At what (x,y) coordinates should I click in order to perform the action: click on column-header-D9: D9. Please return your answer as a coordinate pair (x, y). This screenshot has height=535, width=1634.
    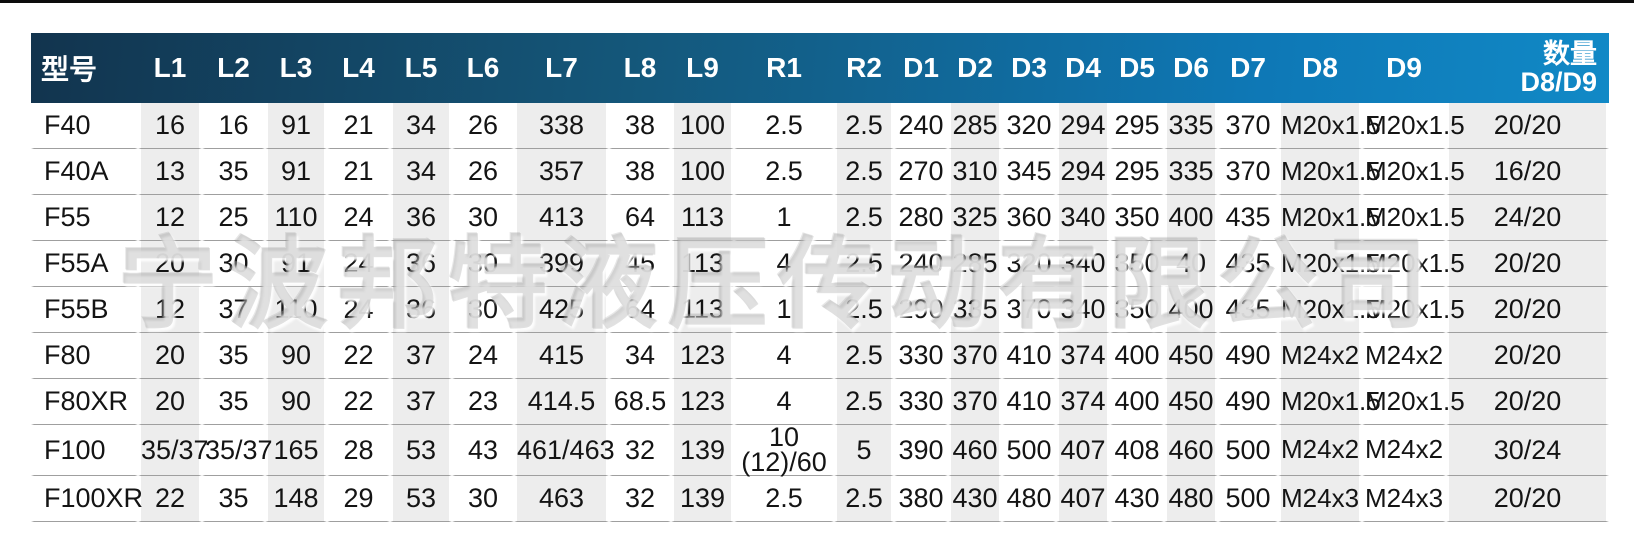
    Looking at the image, I should click on (1404, 67).